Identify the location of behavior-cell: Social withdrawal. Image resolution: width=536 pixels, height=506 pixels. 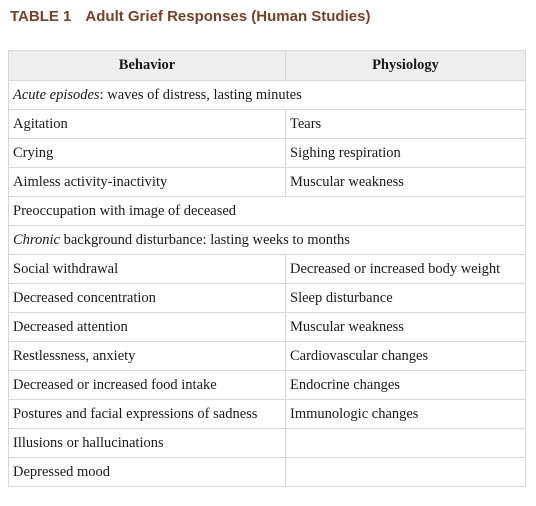
(147, 269).